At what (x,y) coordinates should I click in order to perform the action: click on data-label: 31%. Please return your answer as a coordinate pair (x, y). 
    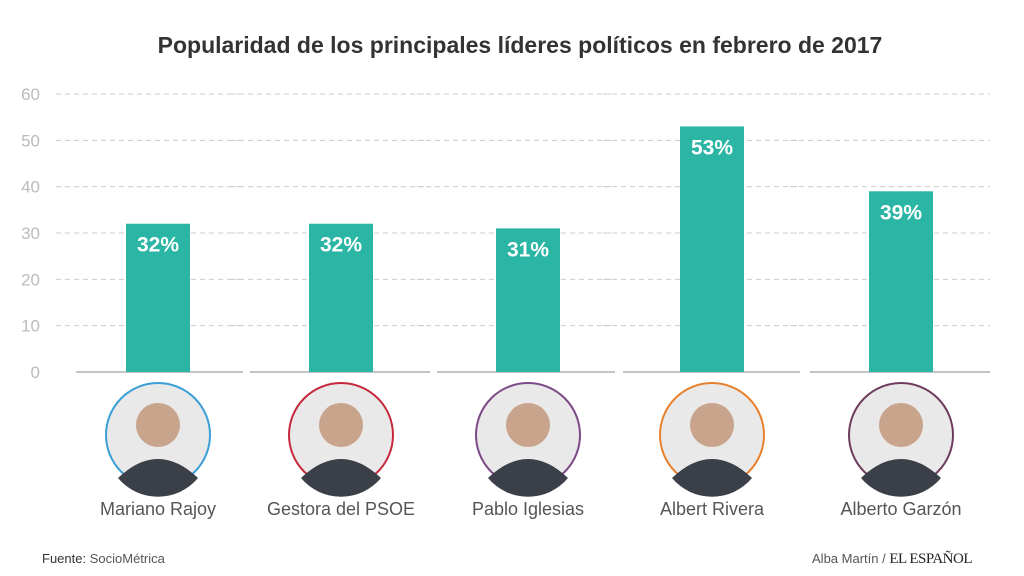
    Looking at the image, I should click on (528, 249).